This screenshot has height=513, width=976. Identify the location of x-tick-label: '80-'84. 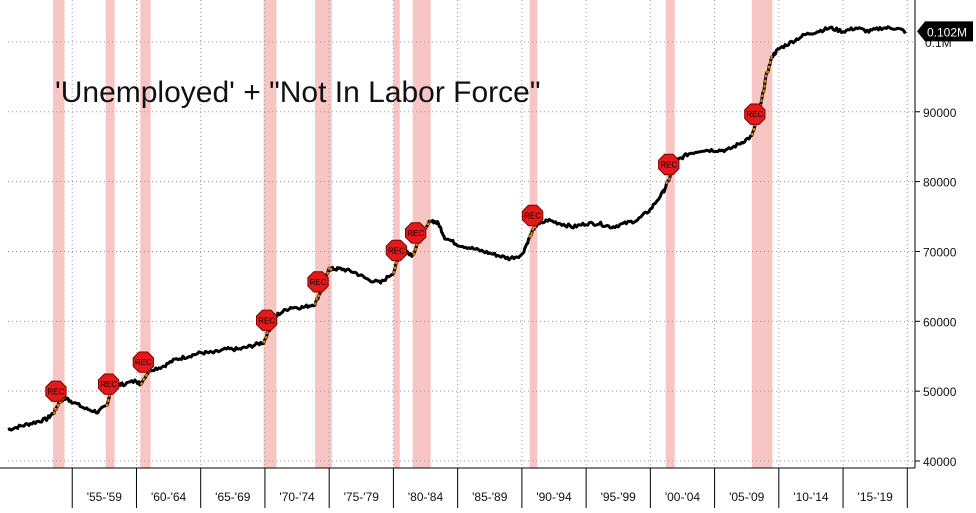
(426, 497).